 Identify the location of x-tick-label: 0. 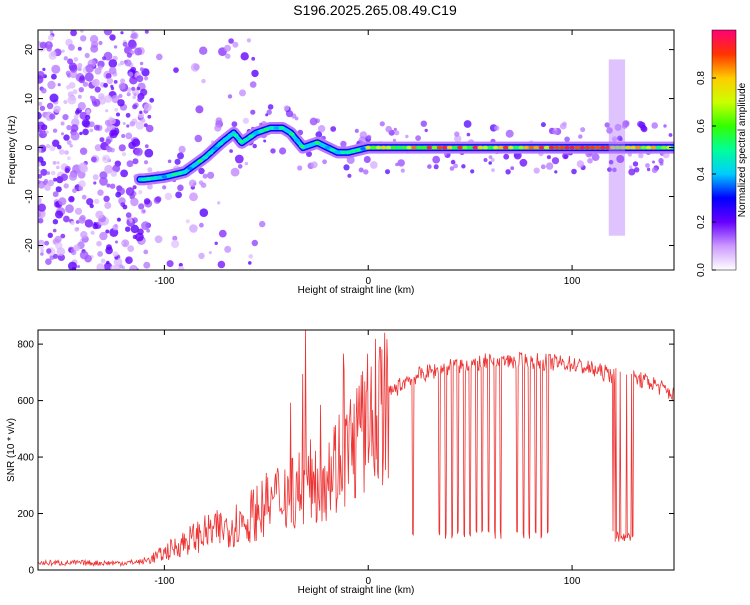
(368, 281).